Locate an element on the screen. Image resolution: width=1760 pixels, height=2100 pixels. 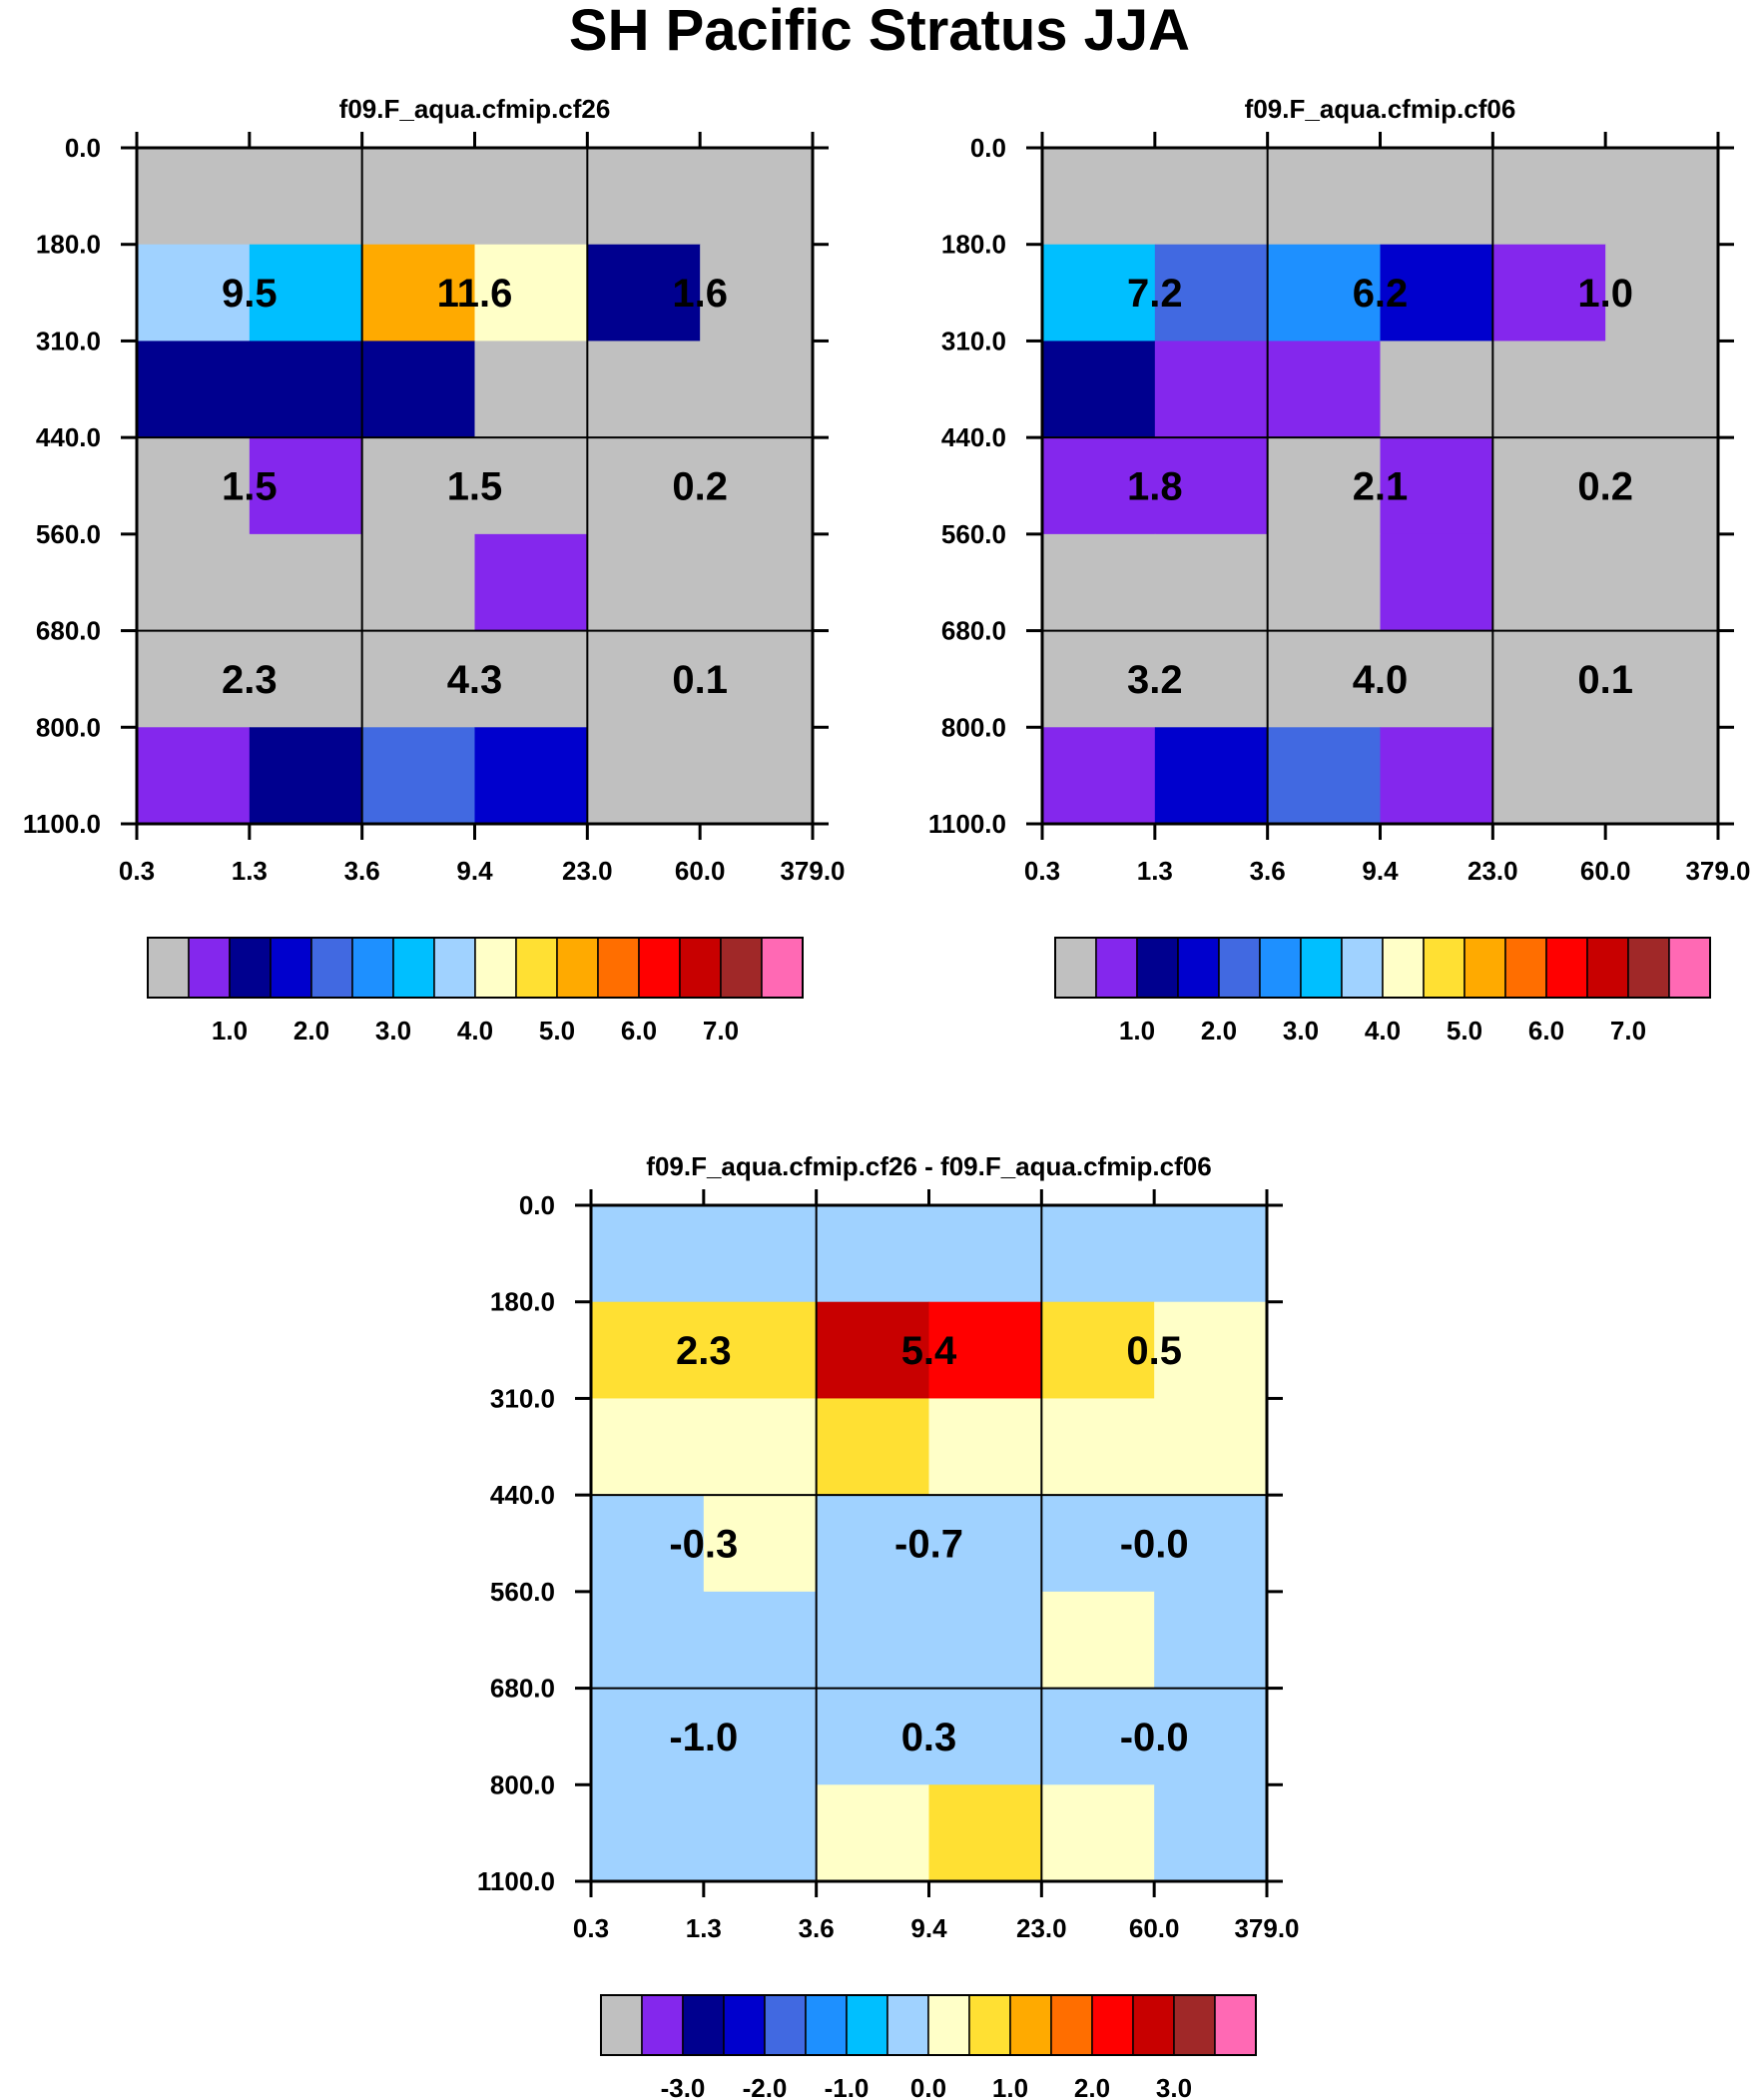
cell-value-label: 1.0 is located at coordinates (1605, 294).